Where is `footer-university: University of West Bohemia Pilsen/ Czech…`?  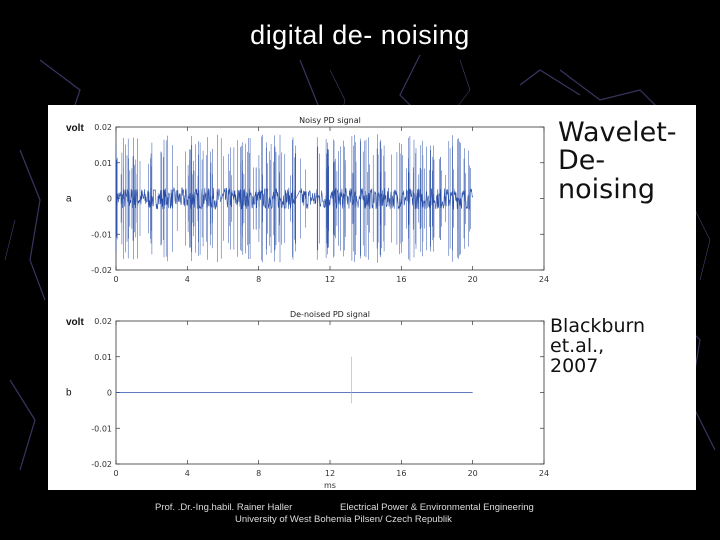
footer-university: University of West Bohemia Pilsen/ Czech… is located at coordinates (343, 519).